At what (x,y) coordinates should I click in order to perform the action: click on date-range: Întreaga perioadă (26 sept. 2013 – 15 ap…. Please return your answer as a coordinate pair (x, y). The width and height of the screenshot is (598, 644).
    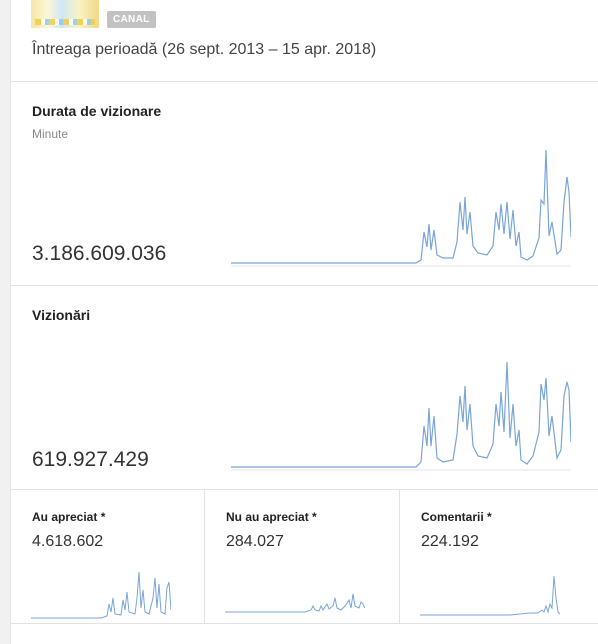
    Looking at the image, I should click on (204, 49).